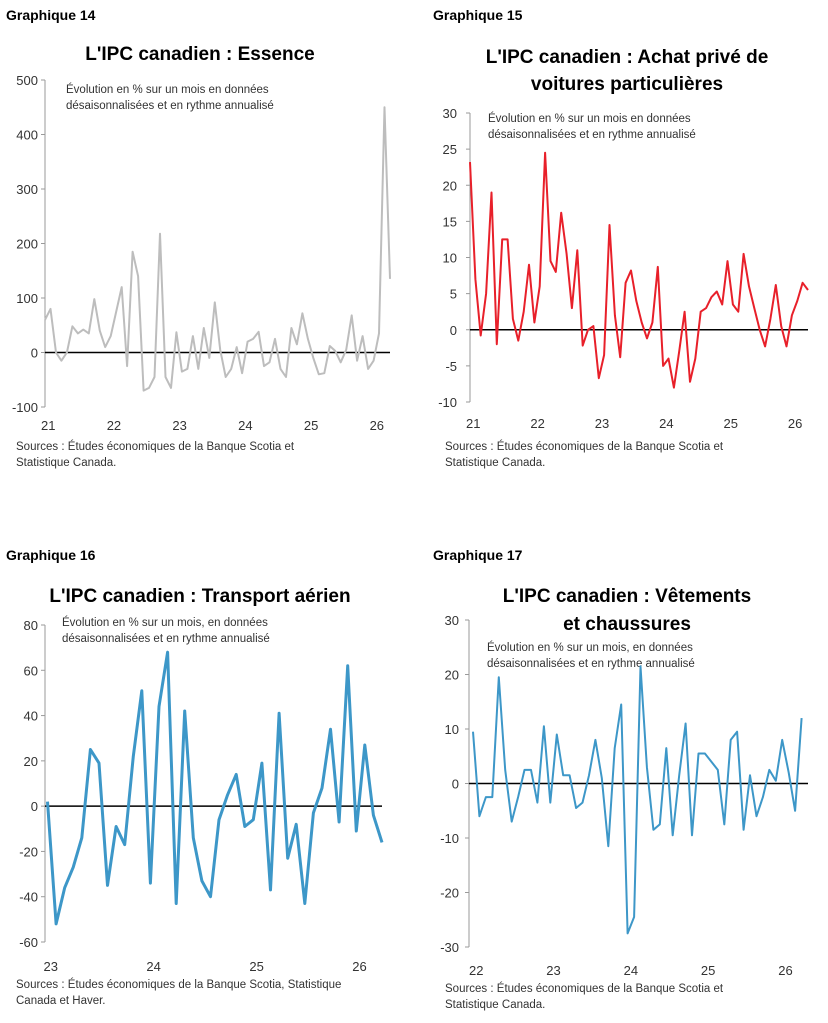  Describe the element at coordinates (199, 596) in the screenshot. I see `chart-title: L'IPC canadien : Transport aérien` at that location.